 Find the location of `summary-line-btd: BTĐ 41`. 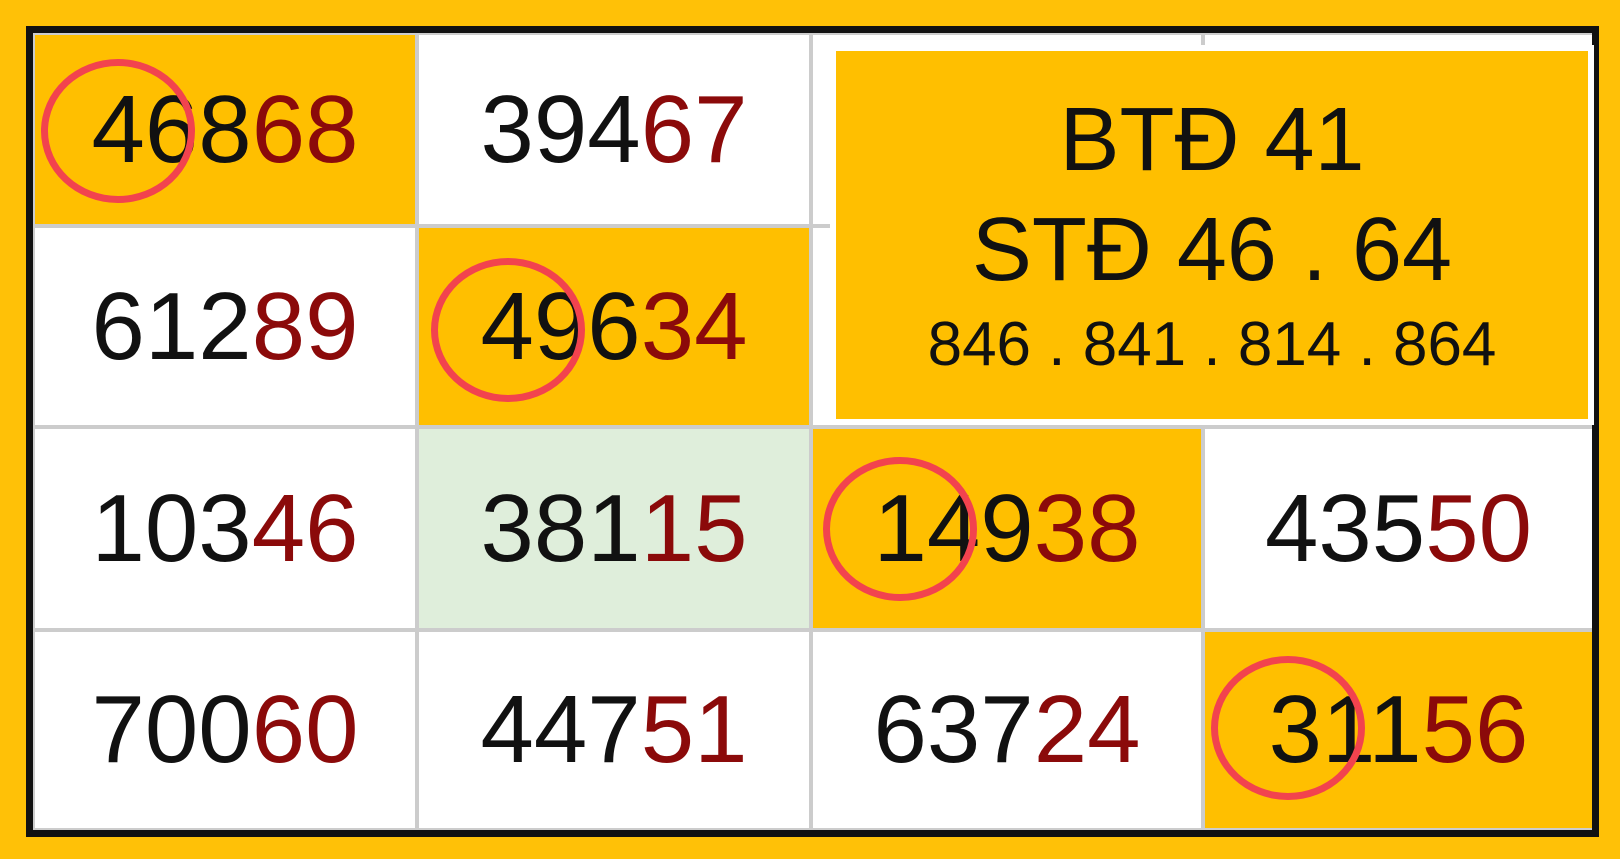

summary-line-btd: BTĐ 41 is located at coordinates (1212, 140).